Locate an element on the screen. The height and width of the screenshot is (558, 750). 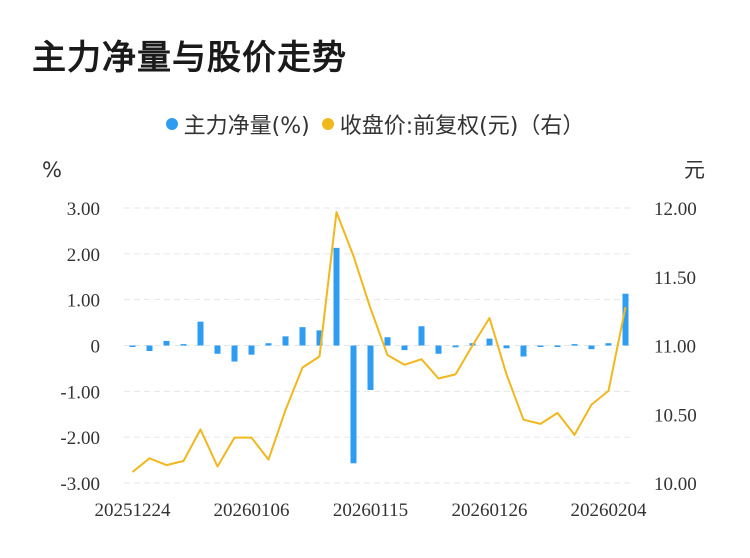
right-axis-unit: 元 is located at coordinates (694, 170).